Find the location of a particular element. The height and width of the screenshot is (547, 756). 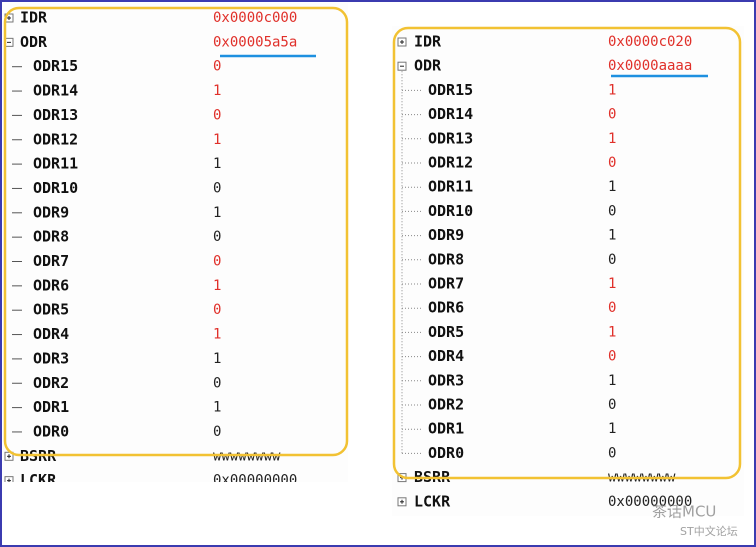

register-value: 0x0000aaaa is located at coordinates (650, 66).